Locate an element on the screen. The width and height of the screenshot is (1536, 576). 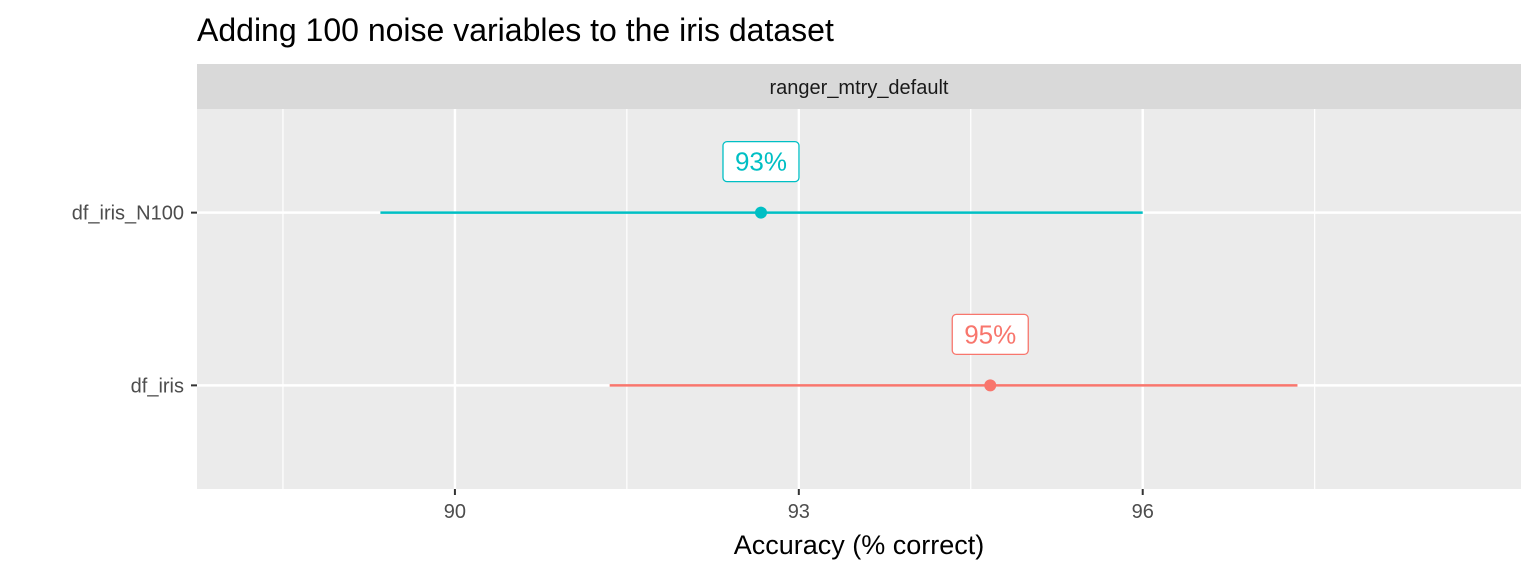
data-label: 93% is located at coordinates (761, 162).